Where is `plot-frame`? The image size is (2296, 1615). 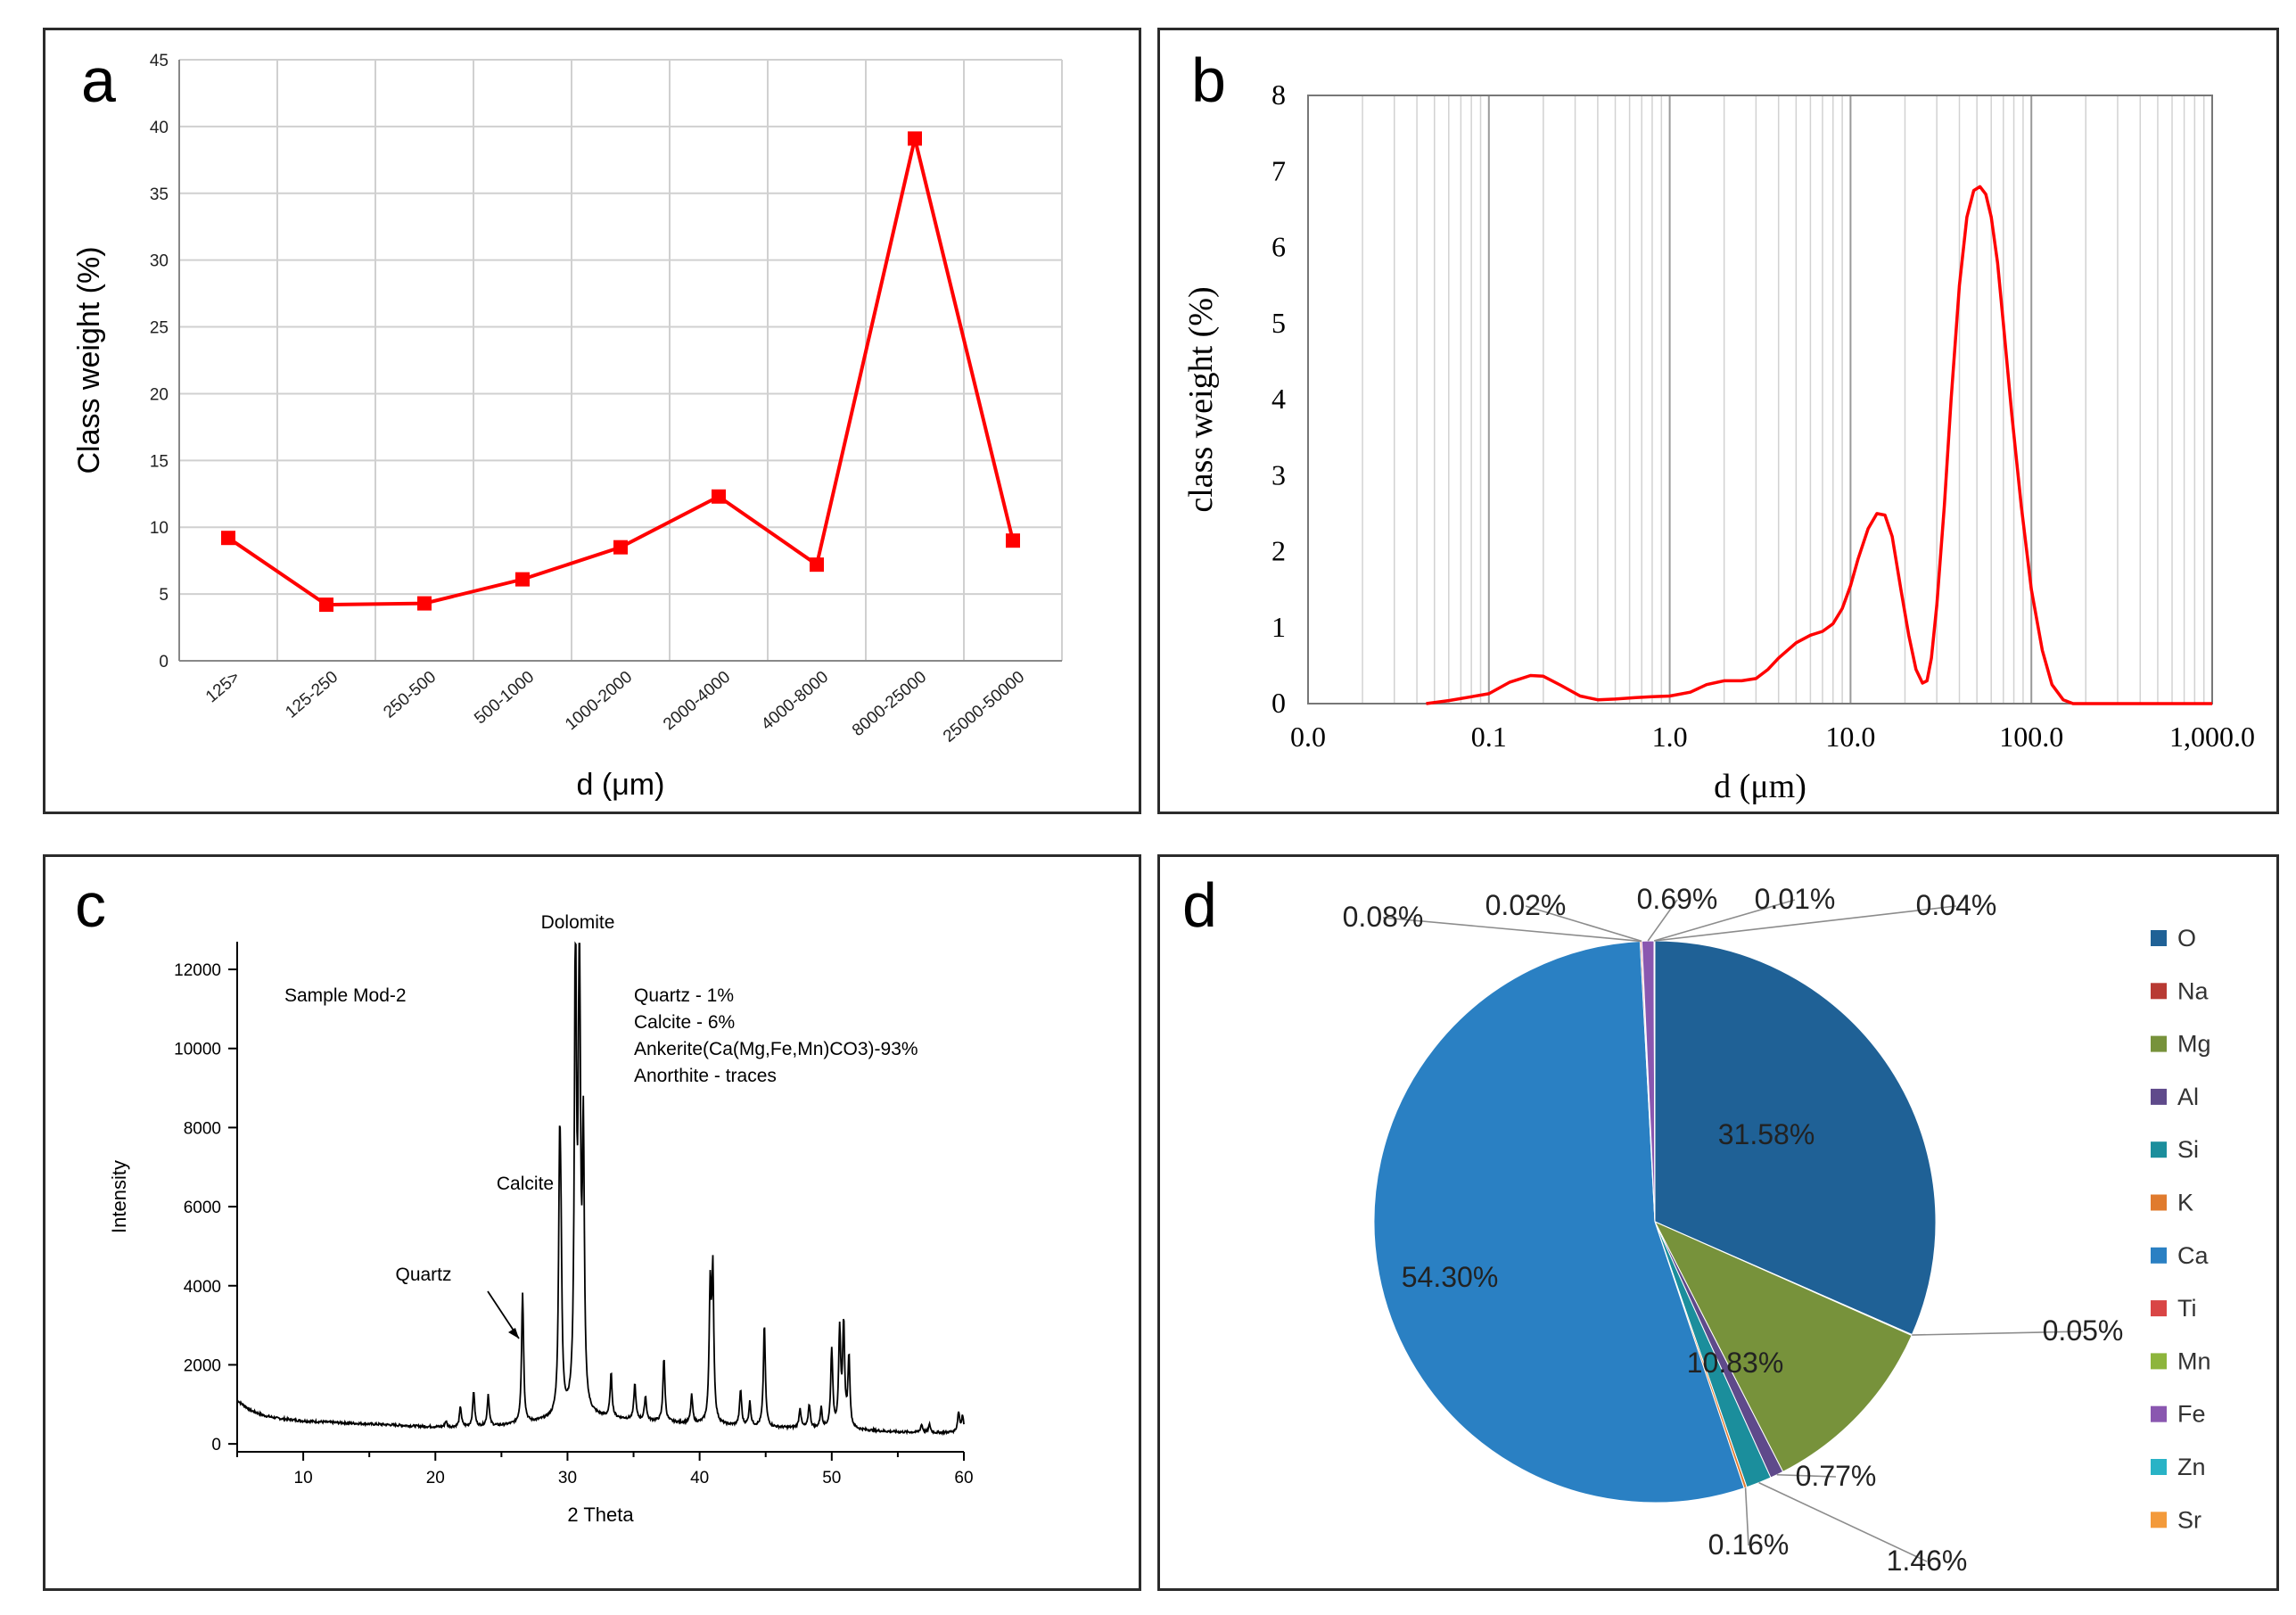 plot-frame is located at coordinates (1760, 400).